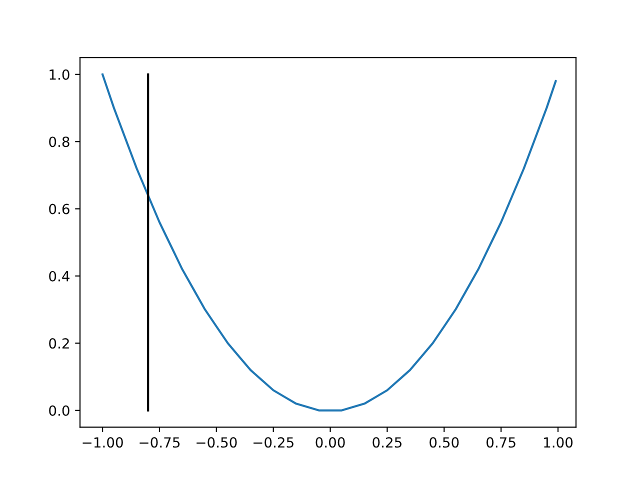  I want to click on x-tick-label: −0.75, so click(160, 442).